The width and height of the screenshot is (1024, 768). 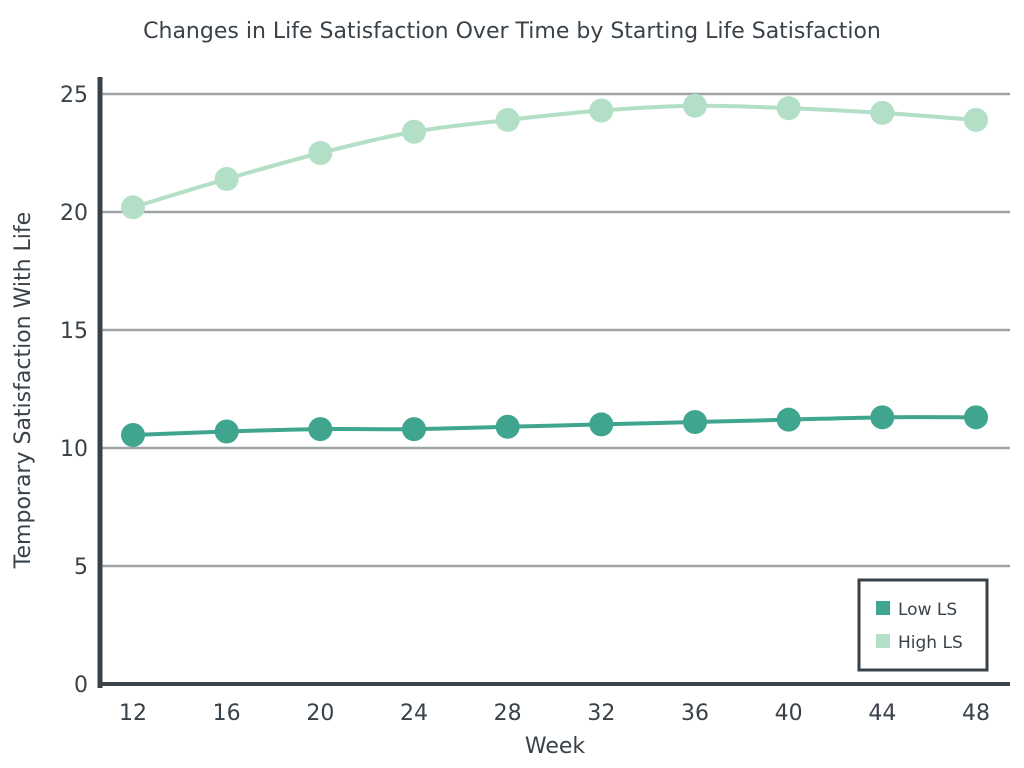 I want to click on y-tick-label: 5, so click(x=81, y=567).